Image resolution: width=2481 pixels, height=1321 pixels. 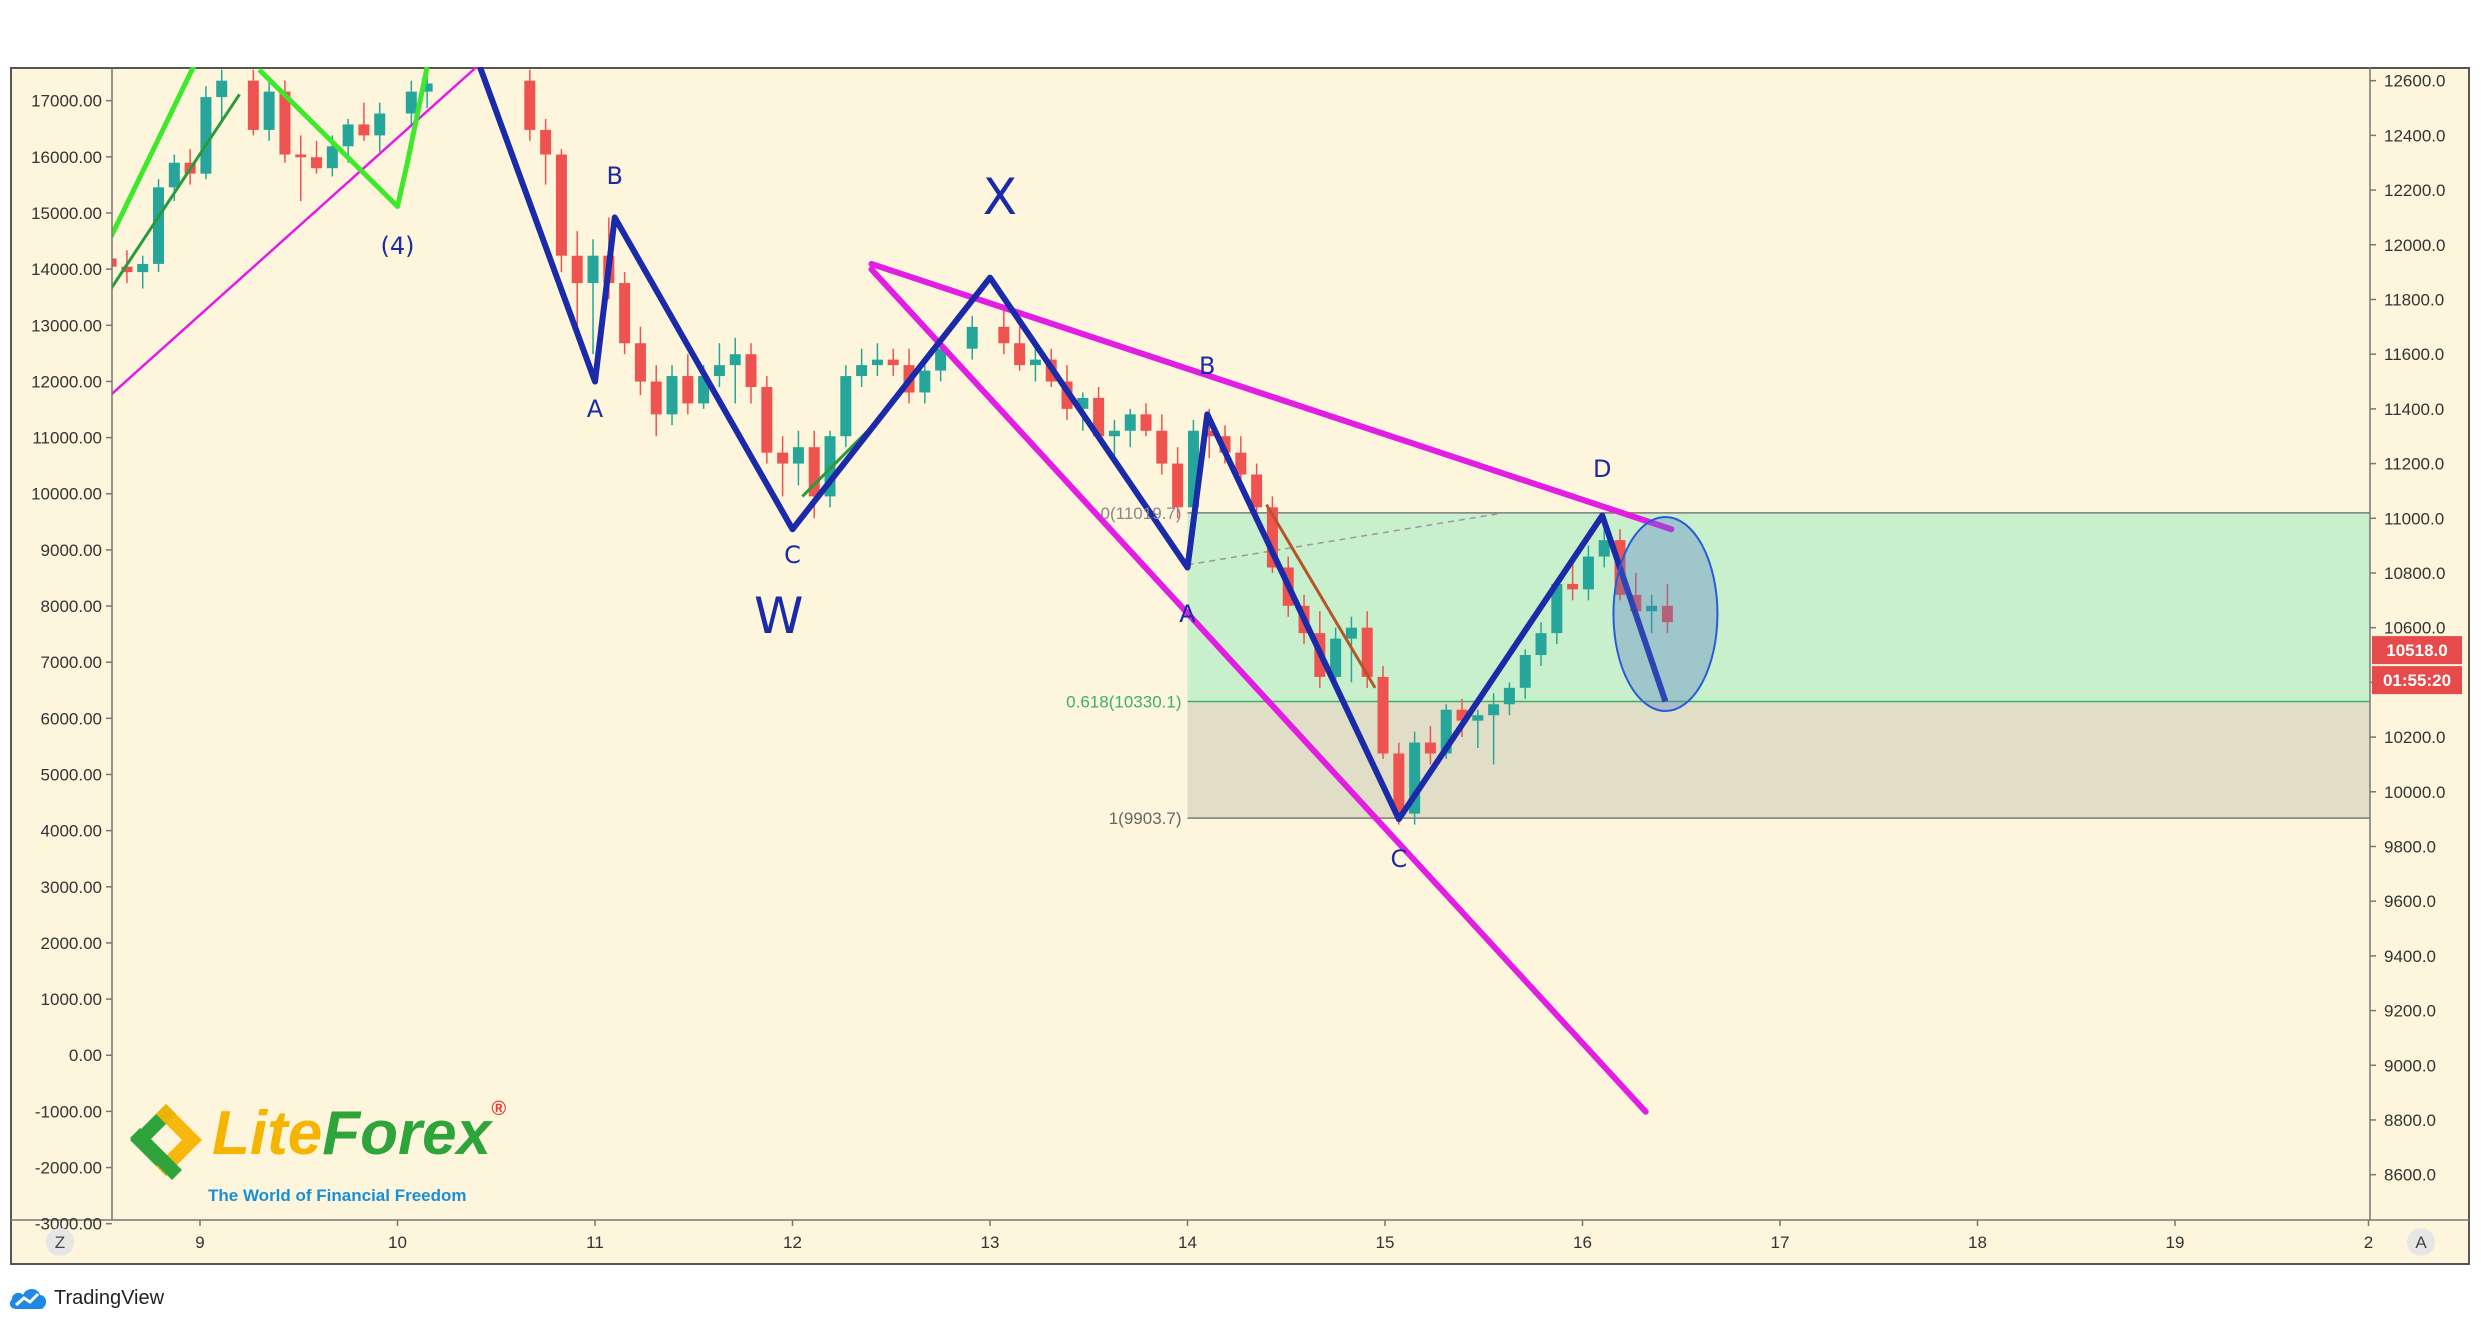 What do you see at coordinates (1582, 1242) in the screenshot?
I see `x-tick-label: 16` at bounding box center [1582, 1242].